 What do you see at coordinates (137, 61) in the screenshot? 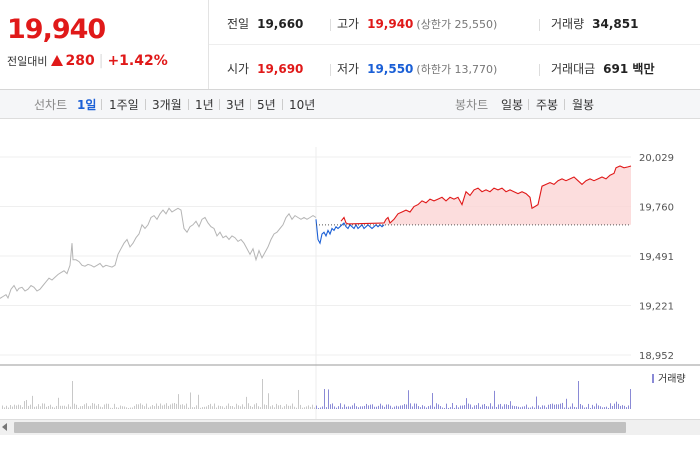
I see `change-percent: +1.42%` at bounding box center [137, 61].